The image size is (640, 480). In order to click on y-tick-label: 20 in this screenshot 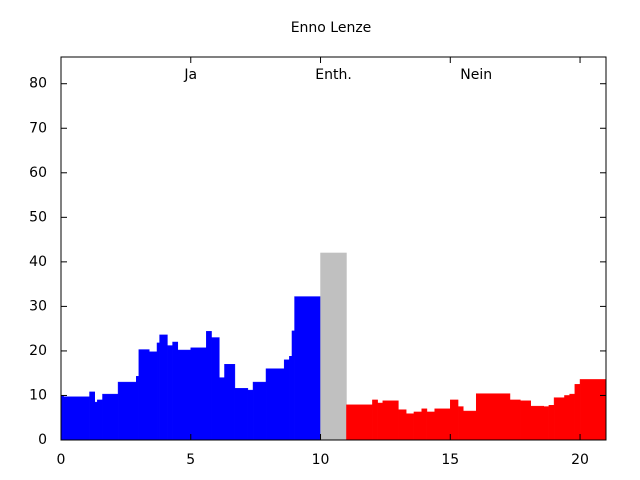, I will do `click(38, 351)`.